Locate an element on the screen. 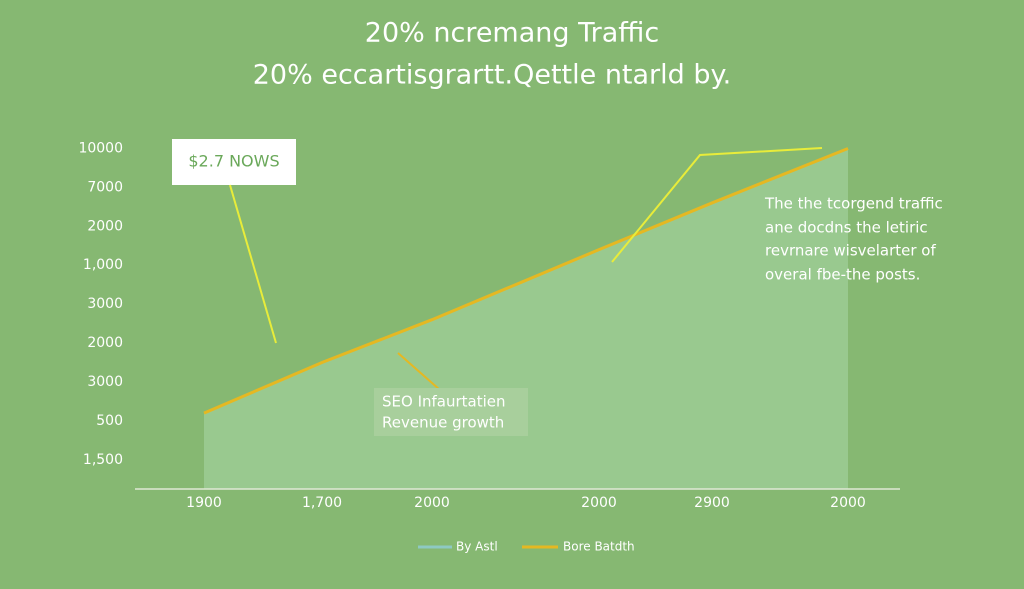 This screenshot has height=589, width=1024. annotation-label-box is located at coordinates (451, 412).